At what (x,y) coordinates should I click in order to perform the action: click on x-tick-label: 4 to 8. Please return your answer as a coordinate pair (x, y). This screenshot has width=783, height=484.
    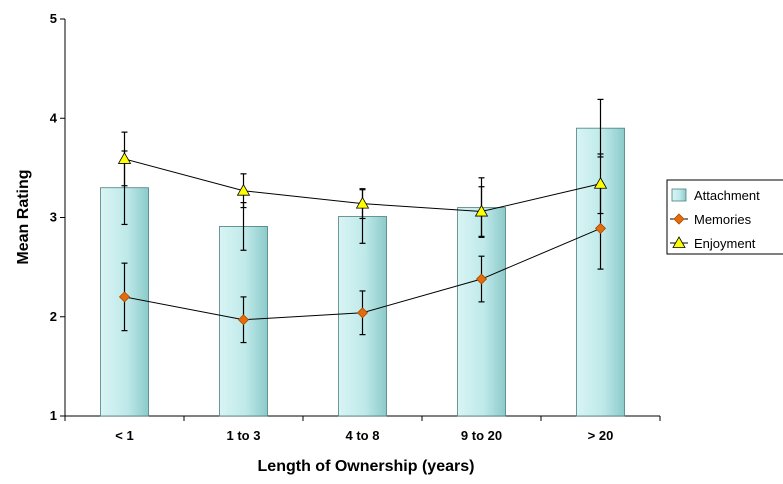
    Looking at the image, I should click on (363, 435).